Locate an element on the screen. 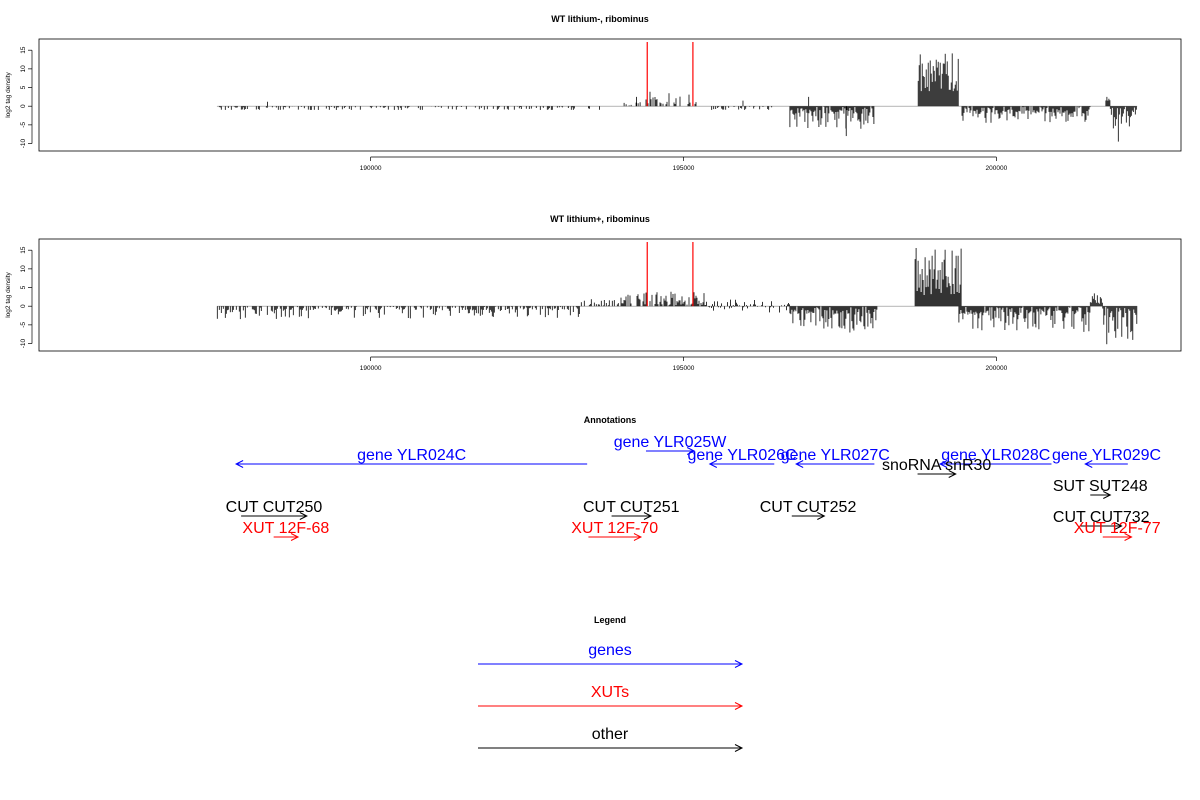  feature-xut-12f-70: XUT 12F-70 is located at coordinates (614, 530).